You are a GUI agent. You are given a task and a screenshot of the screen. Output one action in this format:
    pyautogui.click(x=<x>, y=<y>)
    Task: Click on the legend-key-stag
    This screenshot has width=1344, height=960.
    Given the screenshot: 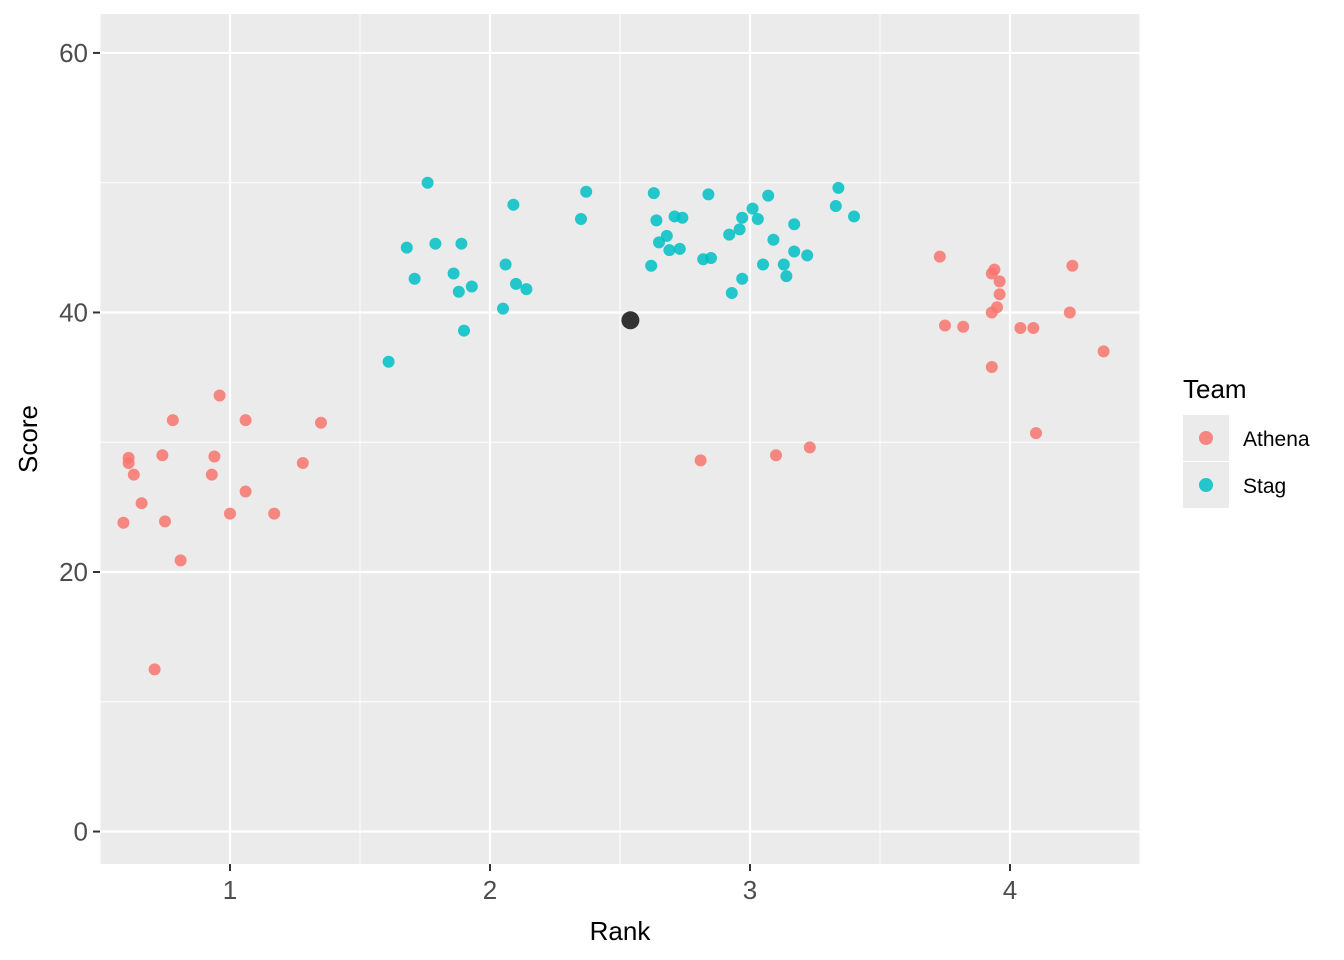 What is the action you would take?
    pyautogui.click(x=1206, y=485)
    